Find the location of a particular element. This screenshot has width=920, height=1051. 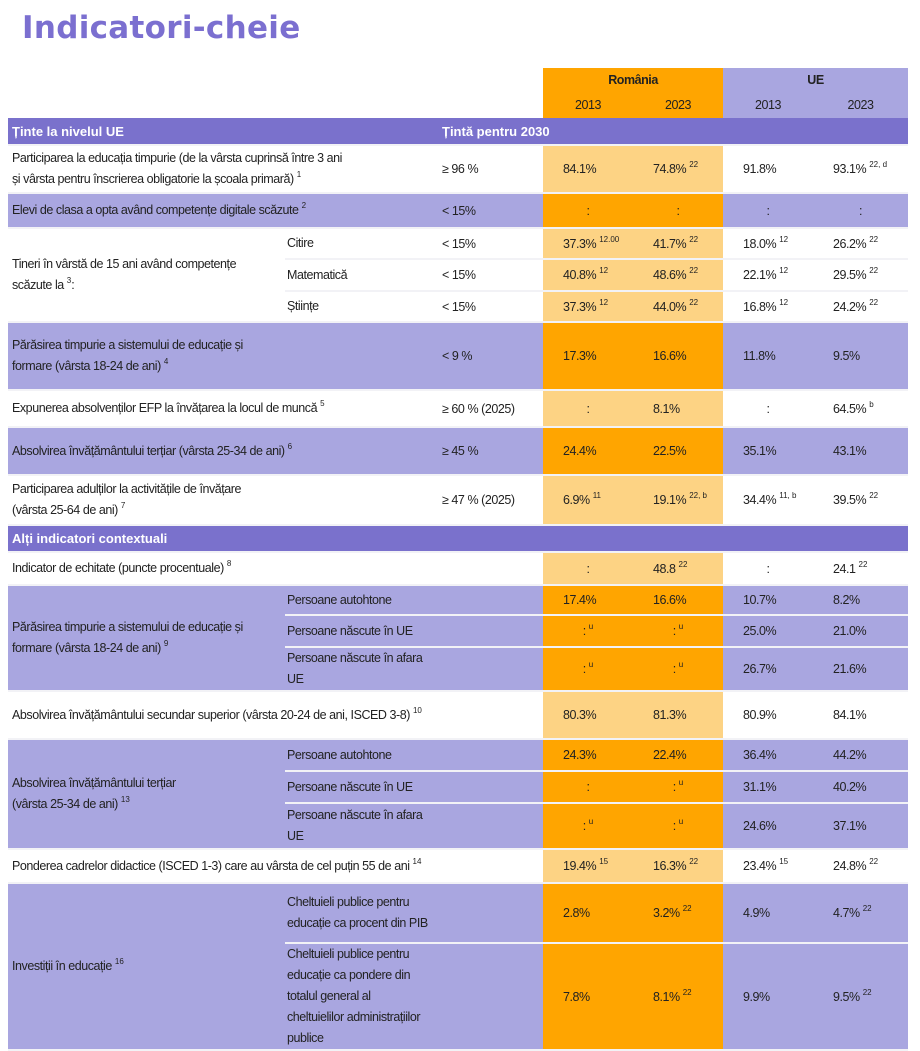

value-text: 3.2% is located at coordinates (666, 913).